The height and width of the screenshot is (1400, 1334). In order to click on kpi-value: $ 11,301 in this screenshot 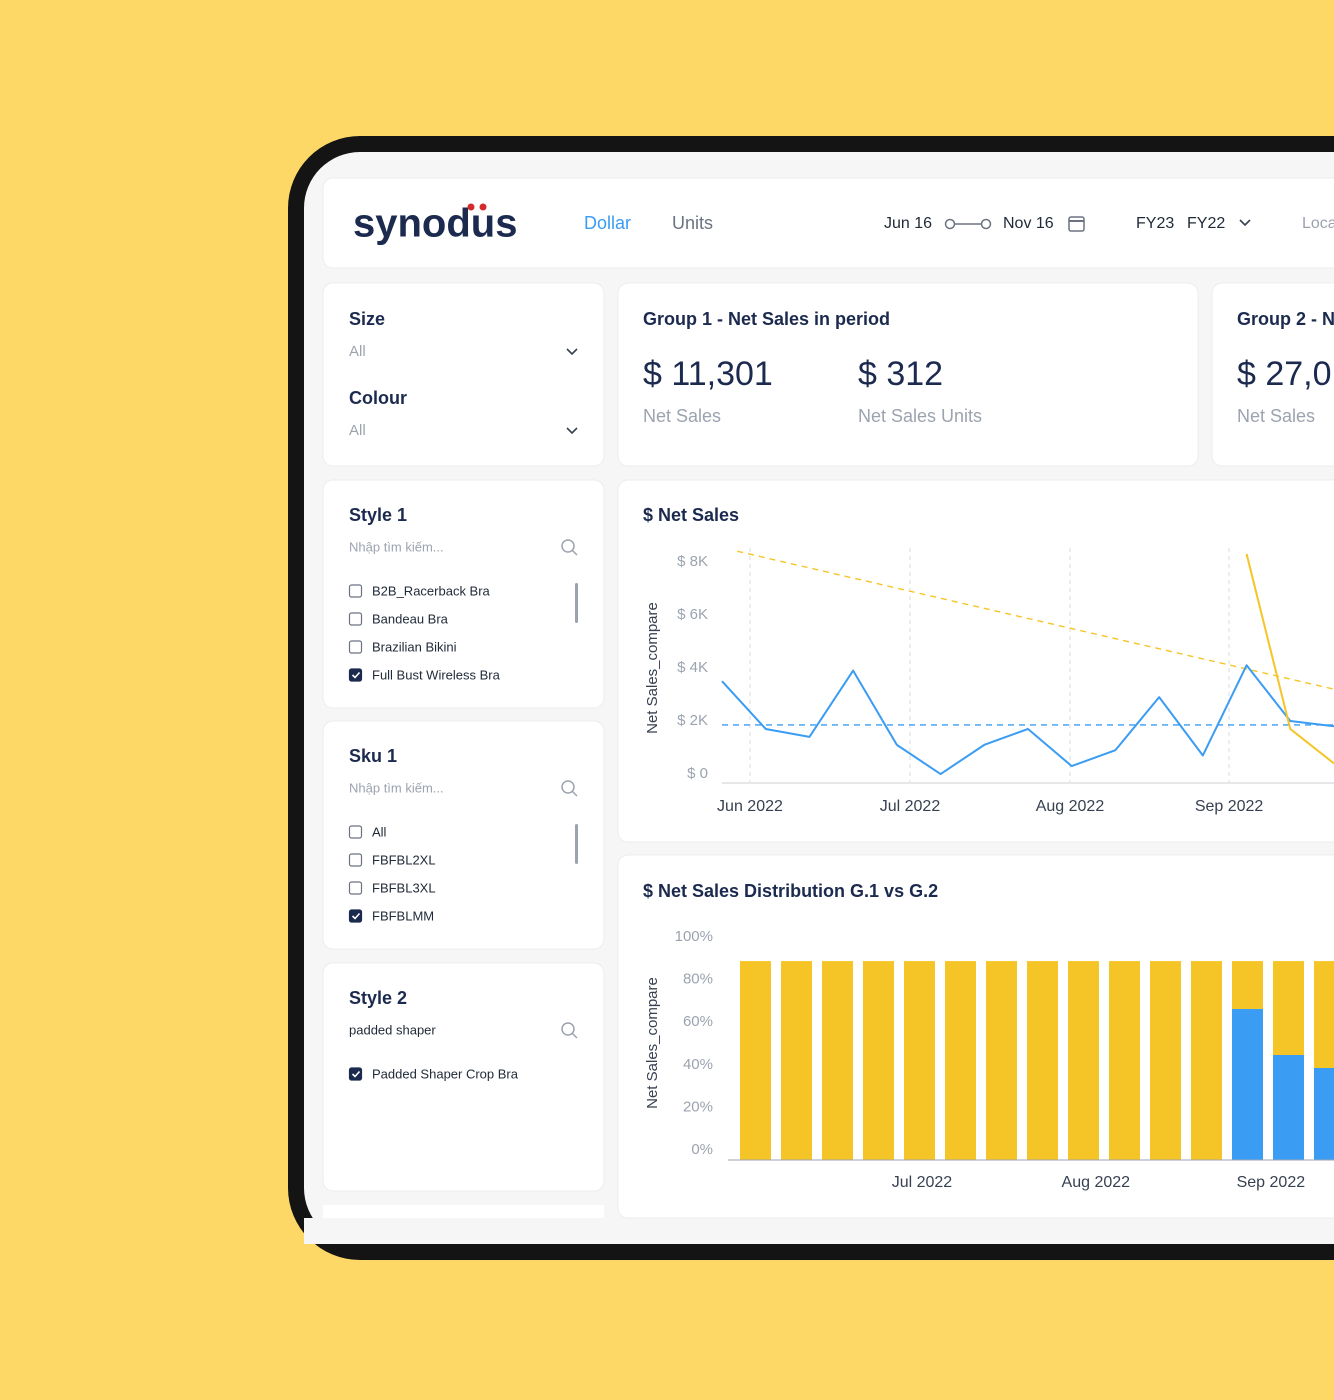, I will do `click(708, 374)`.